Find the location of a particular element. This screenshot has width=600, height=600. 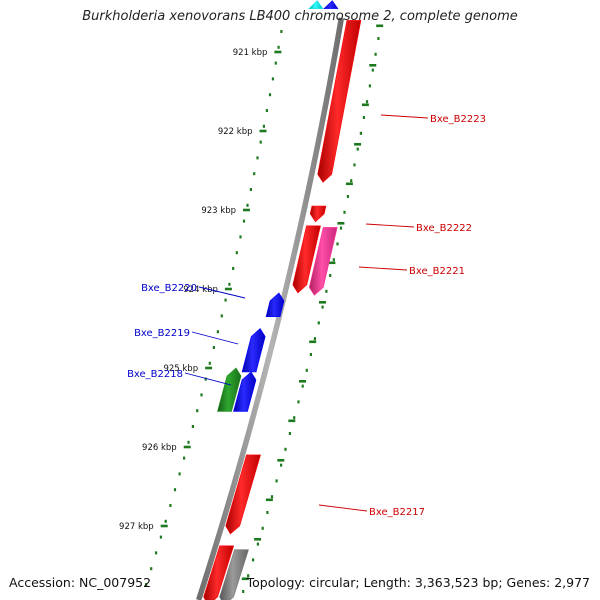

gene-label-Bxe_B2223: Bxe_B2223 is located at coordinates (458, 119).